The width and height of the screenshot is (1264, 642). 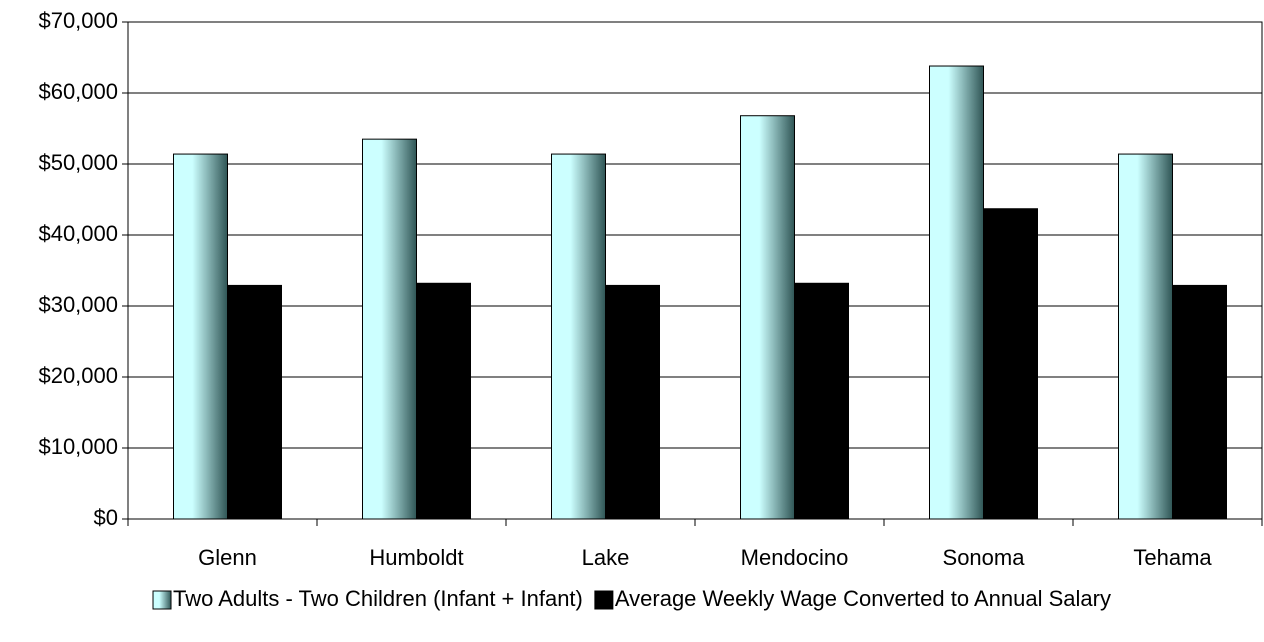 I want to click on y-tick-label: $30,000, so click(x=78, y=304).